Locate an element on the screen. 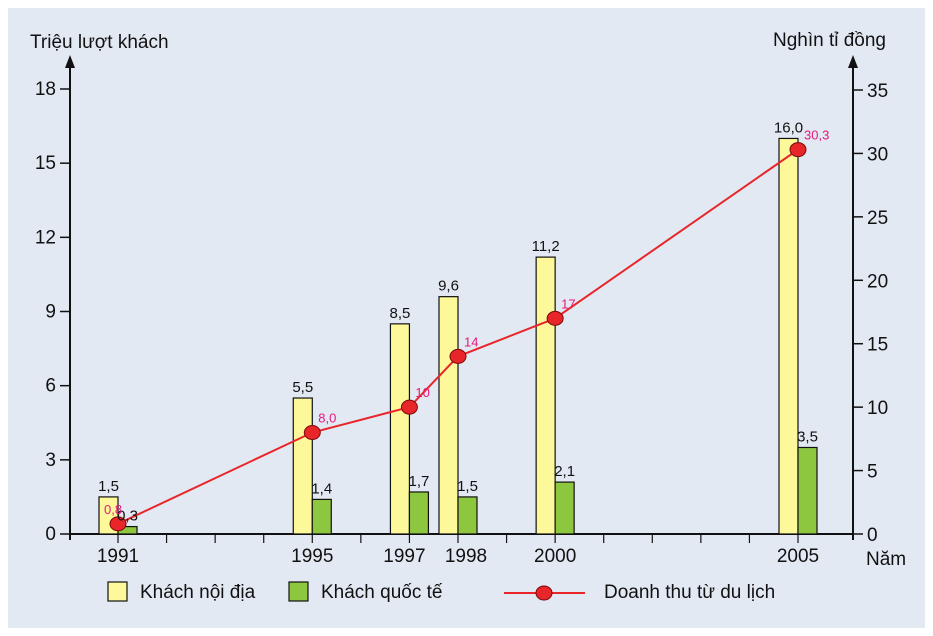 Image resolution: width=933 pixels, height=636 pixels. left-tick-label: 15 is located at coordinates (45, 163).